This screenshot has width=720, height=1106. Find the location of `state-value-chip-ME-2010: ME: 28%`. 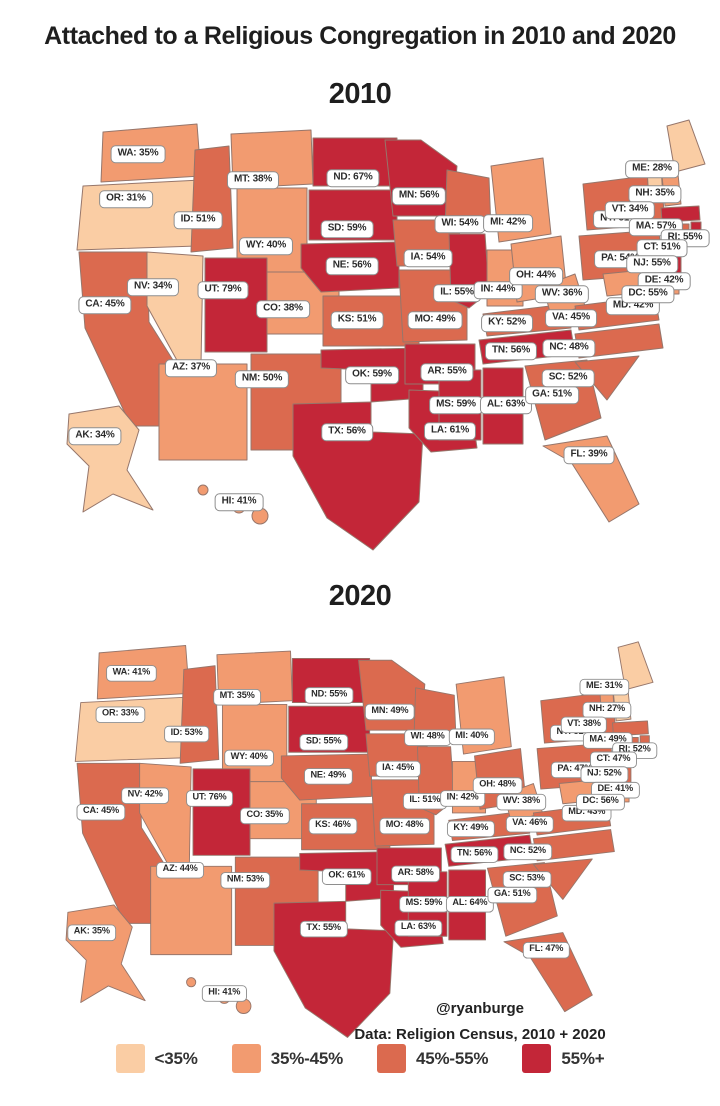

state-value-chip-ME-2010: ME: 28% is located at coordinates (652, 169).